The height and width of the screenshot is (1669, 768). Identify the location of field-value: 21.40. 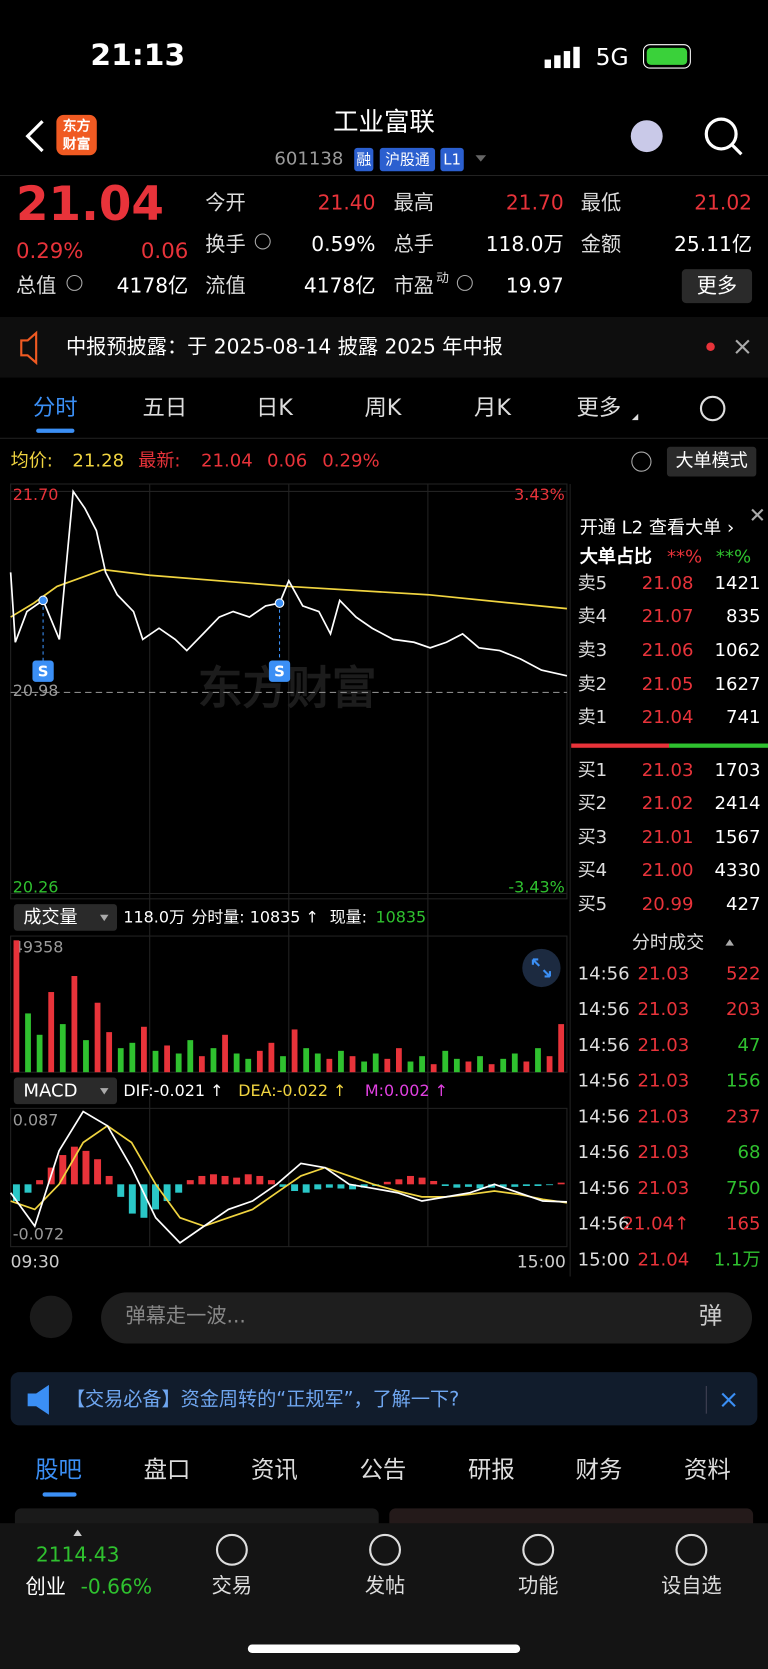
(347, 203).